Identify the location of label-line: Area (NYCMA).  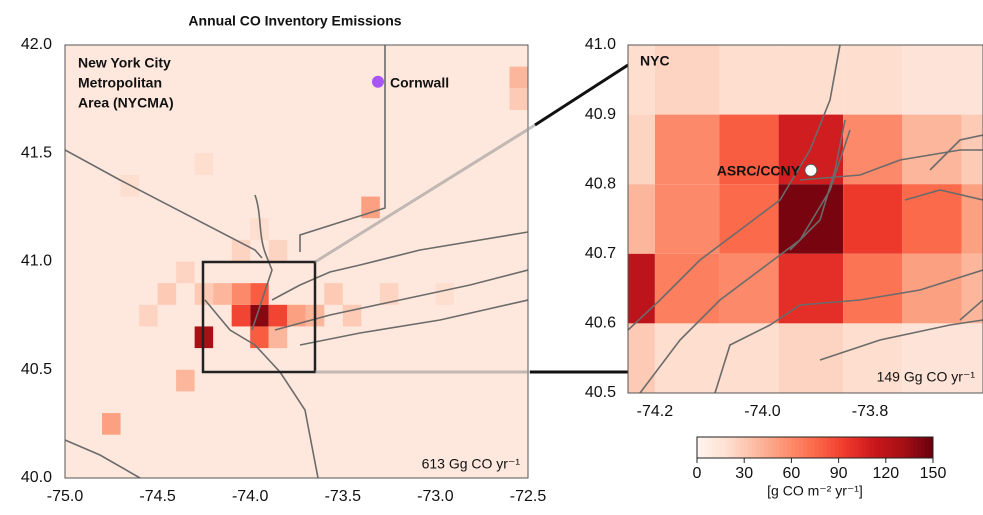
(126, 103).